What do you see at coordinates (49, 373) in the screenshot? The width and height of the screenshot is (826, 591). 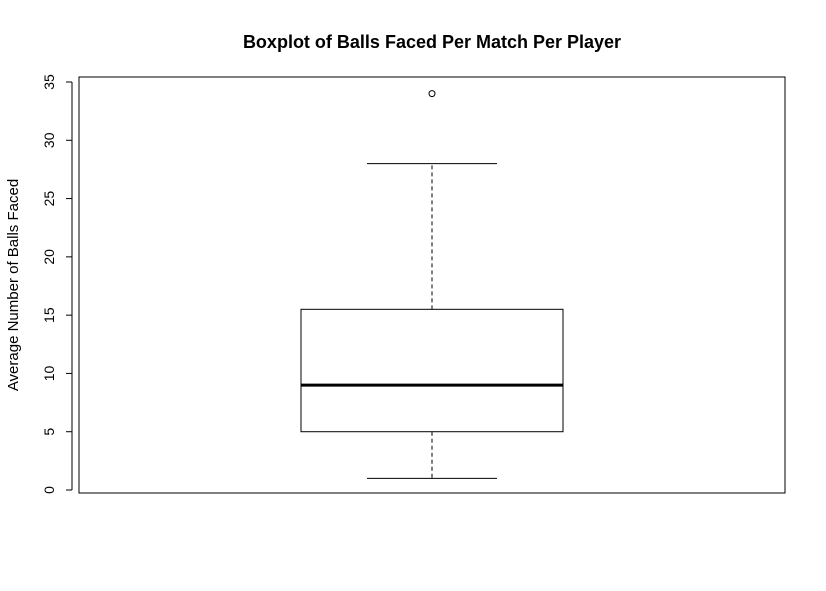 I see `y-tick-label: 10` at bounding box center [49, 373].